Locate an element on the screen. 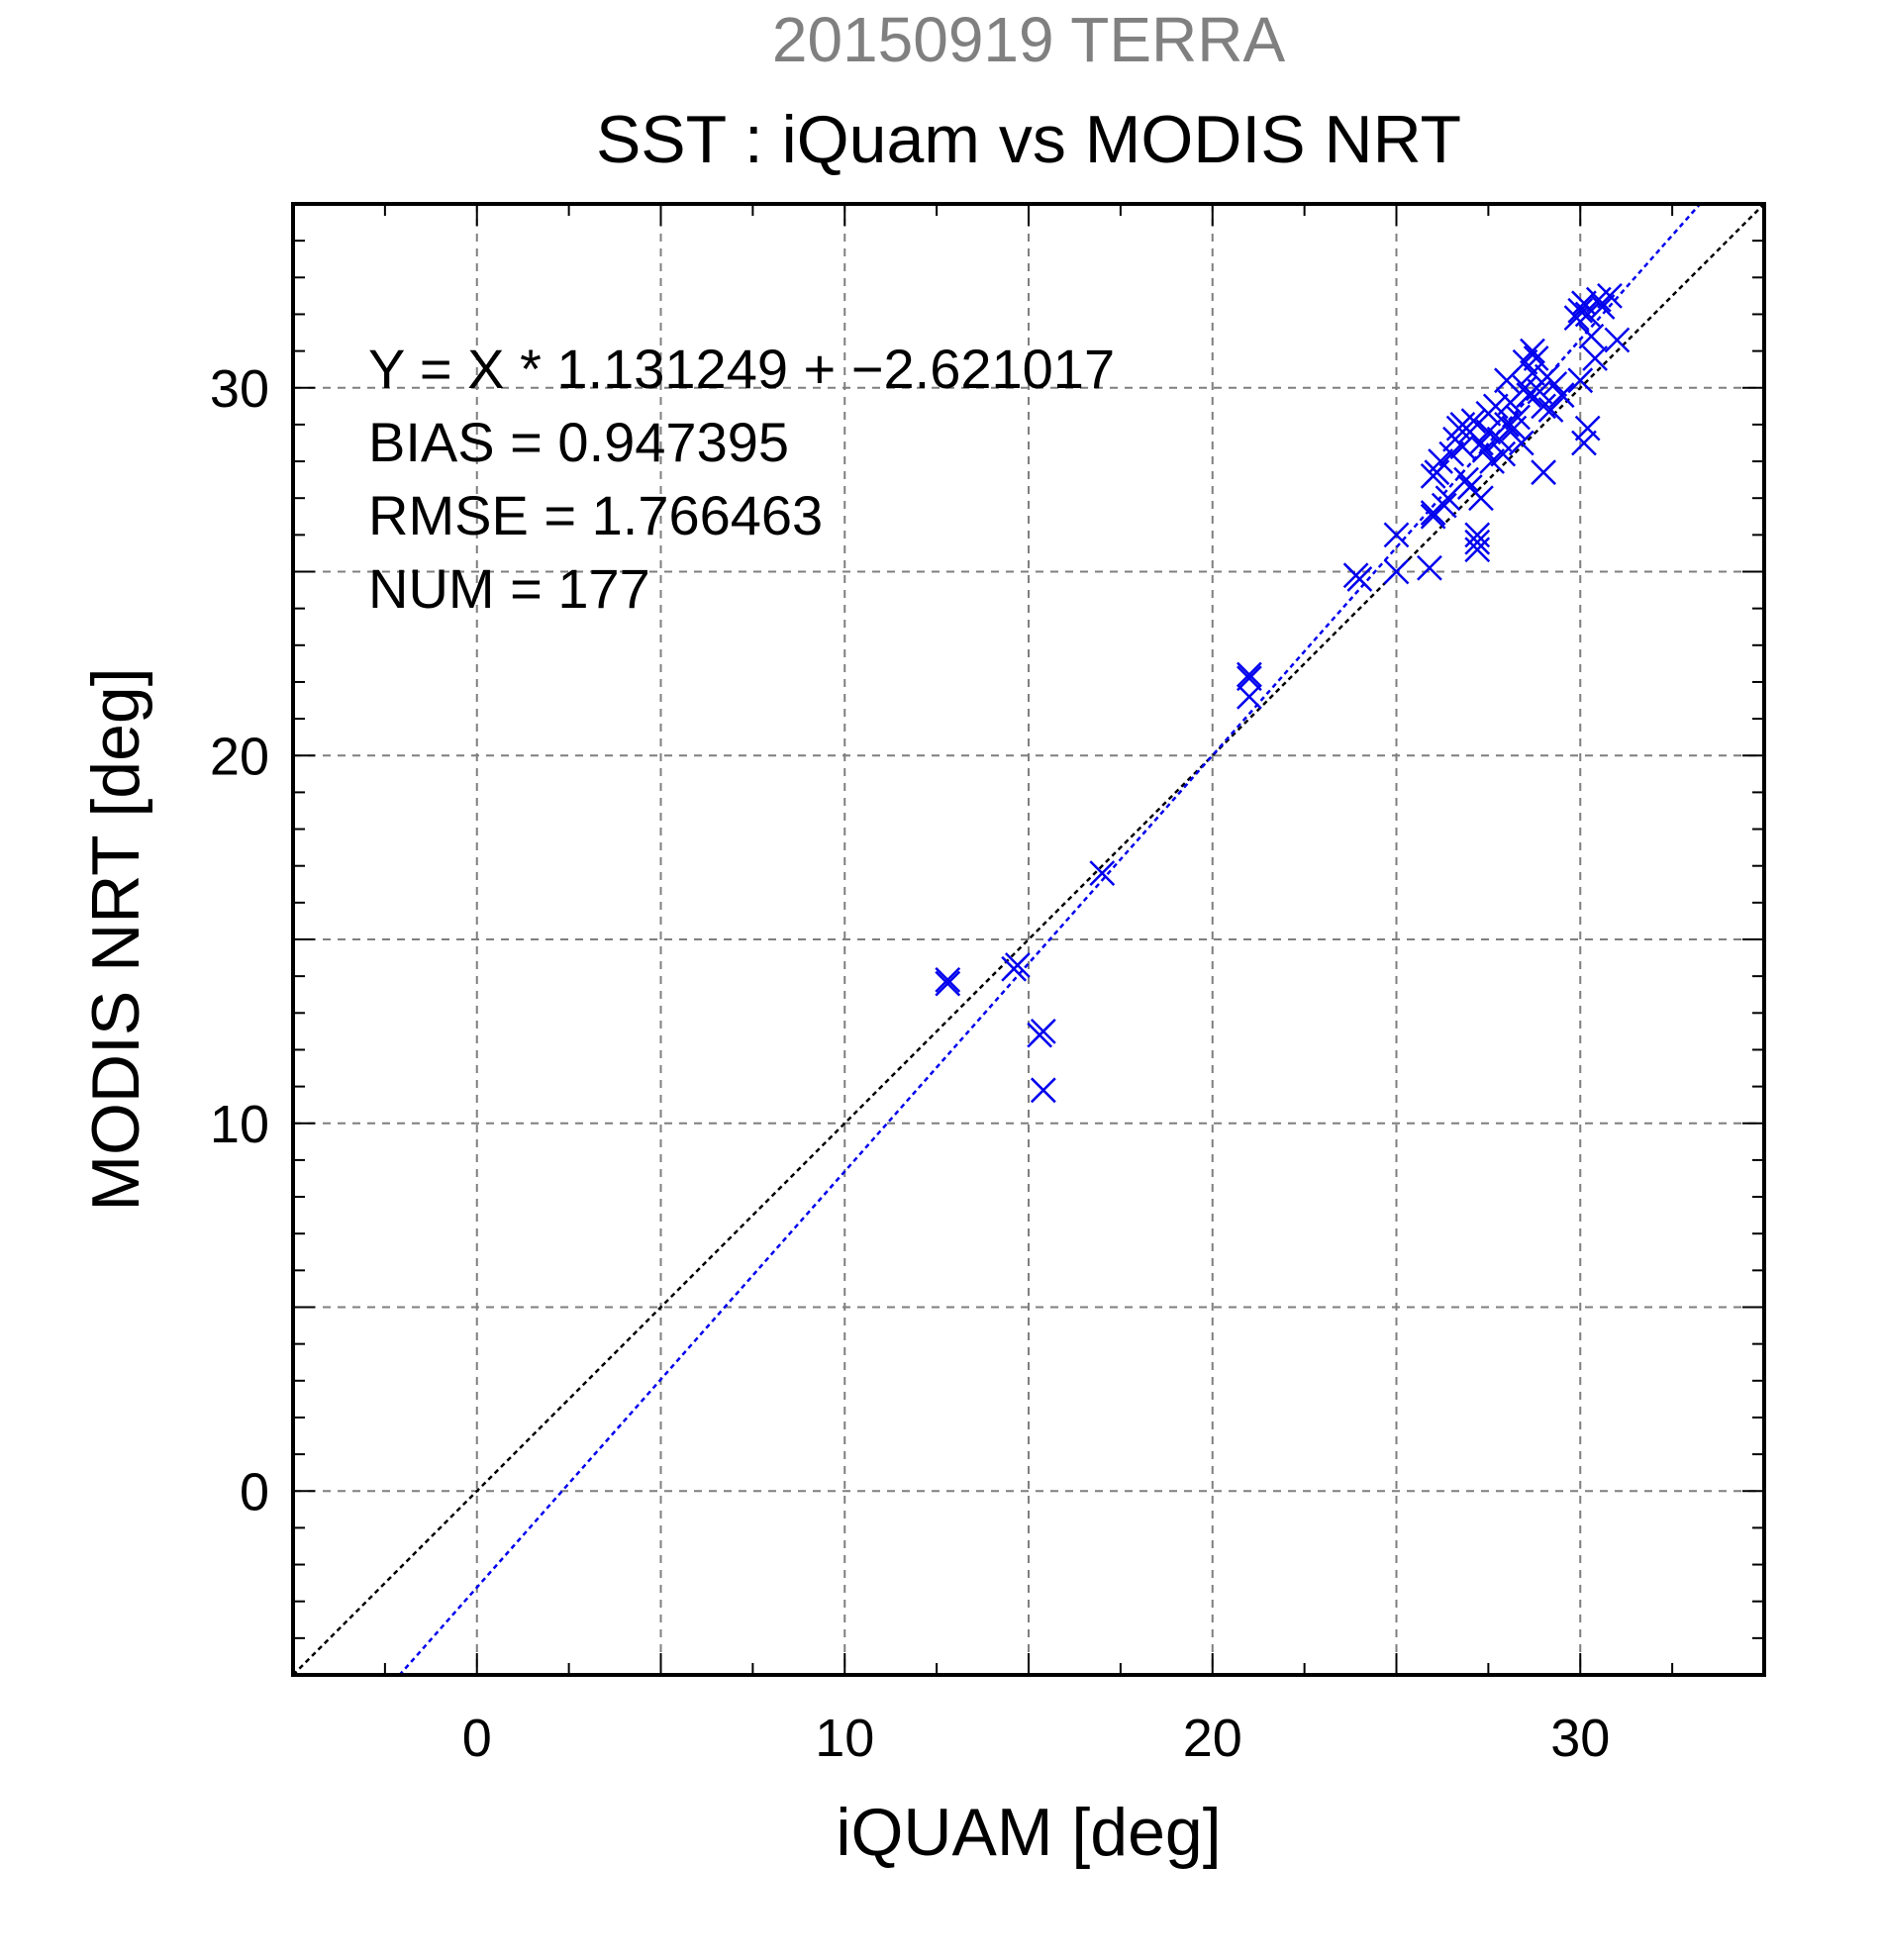 The height and width of the screenshot is (1960, 1881). y-tick-label: 10 is located at coordinates (240, 1124).